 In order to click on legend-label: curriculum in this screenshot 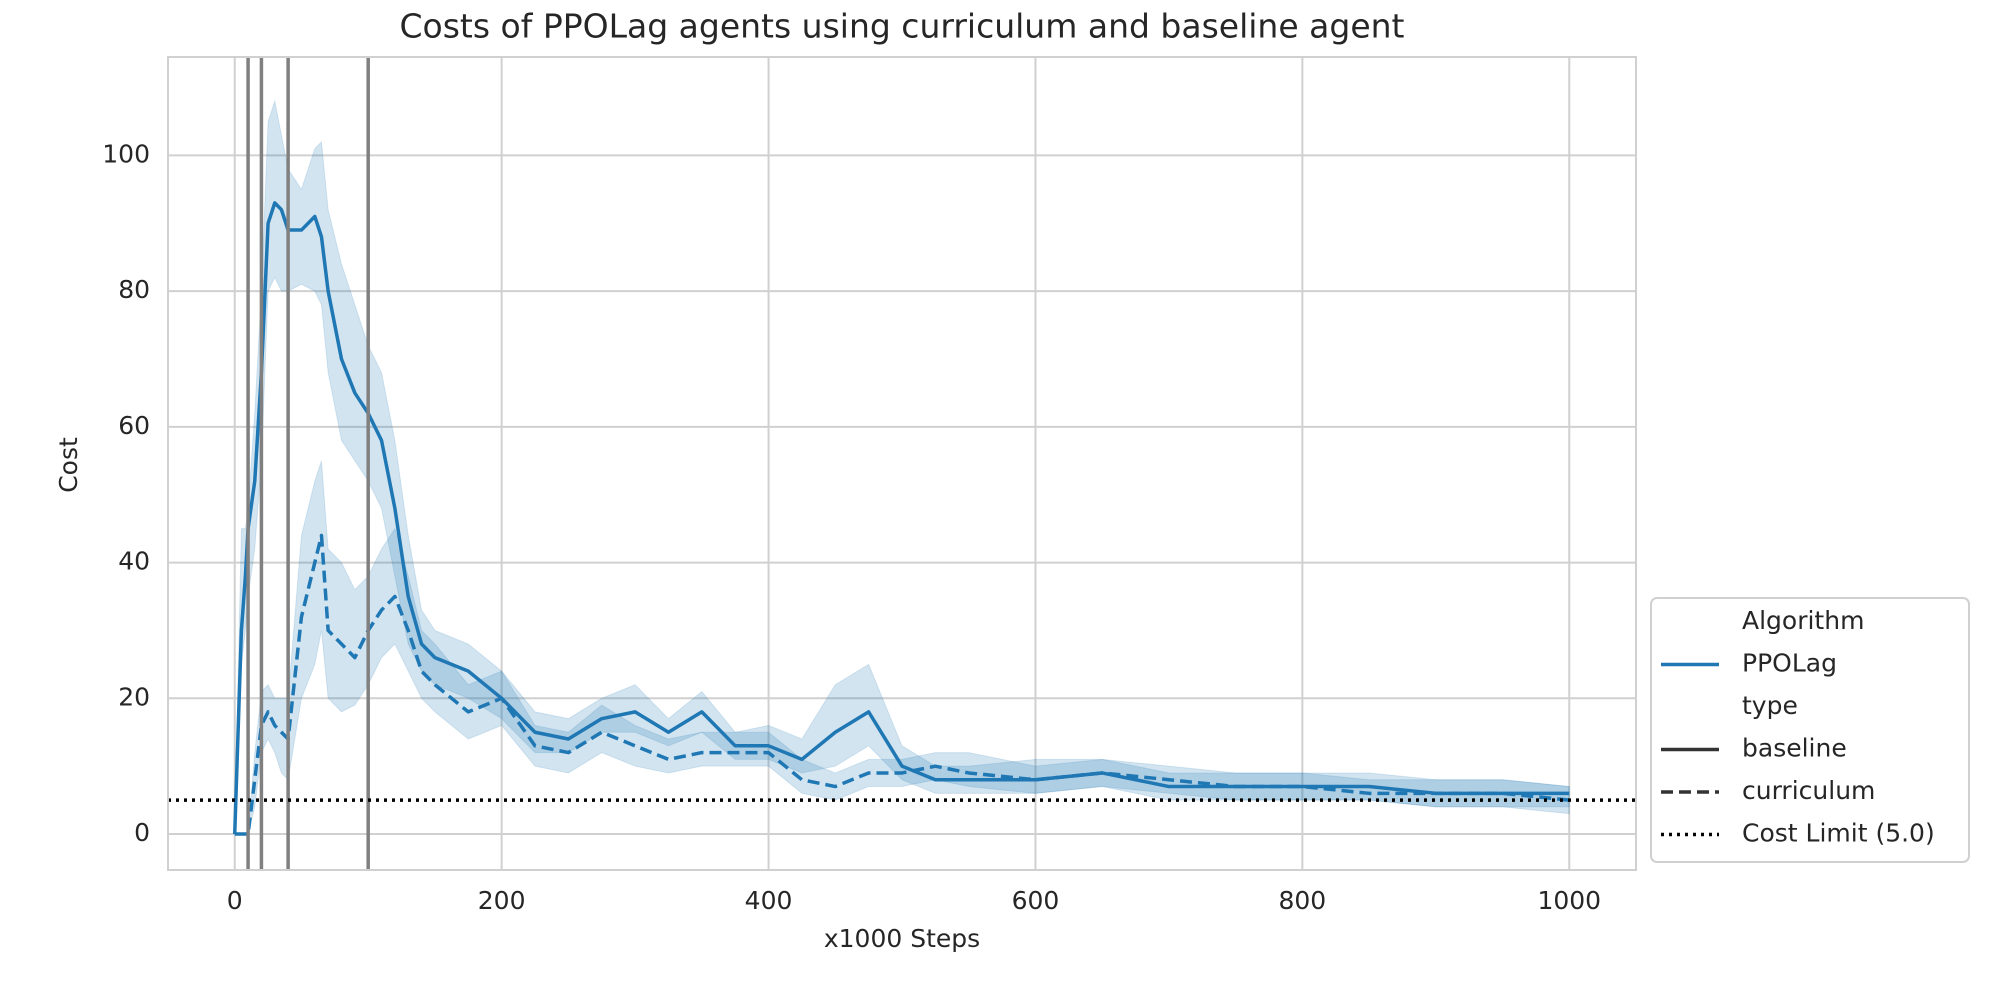, I will do `click(1808, 790)`.